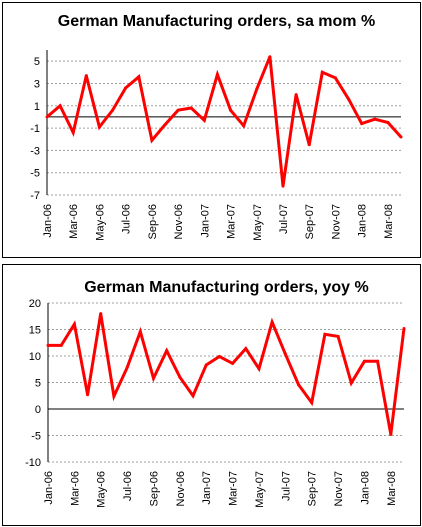  What do you see at coordinates (35, 357) in the screenshot?
I see `y-tick-label: 10` at bounding box center [35, 357].